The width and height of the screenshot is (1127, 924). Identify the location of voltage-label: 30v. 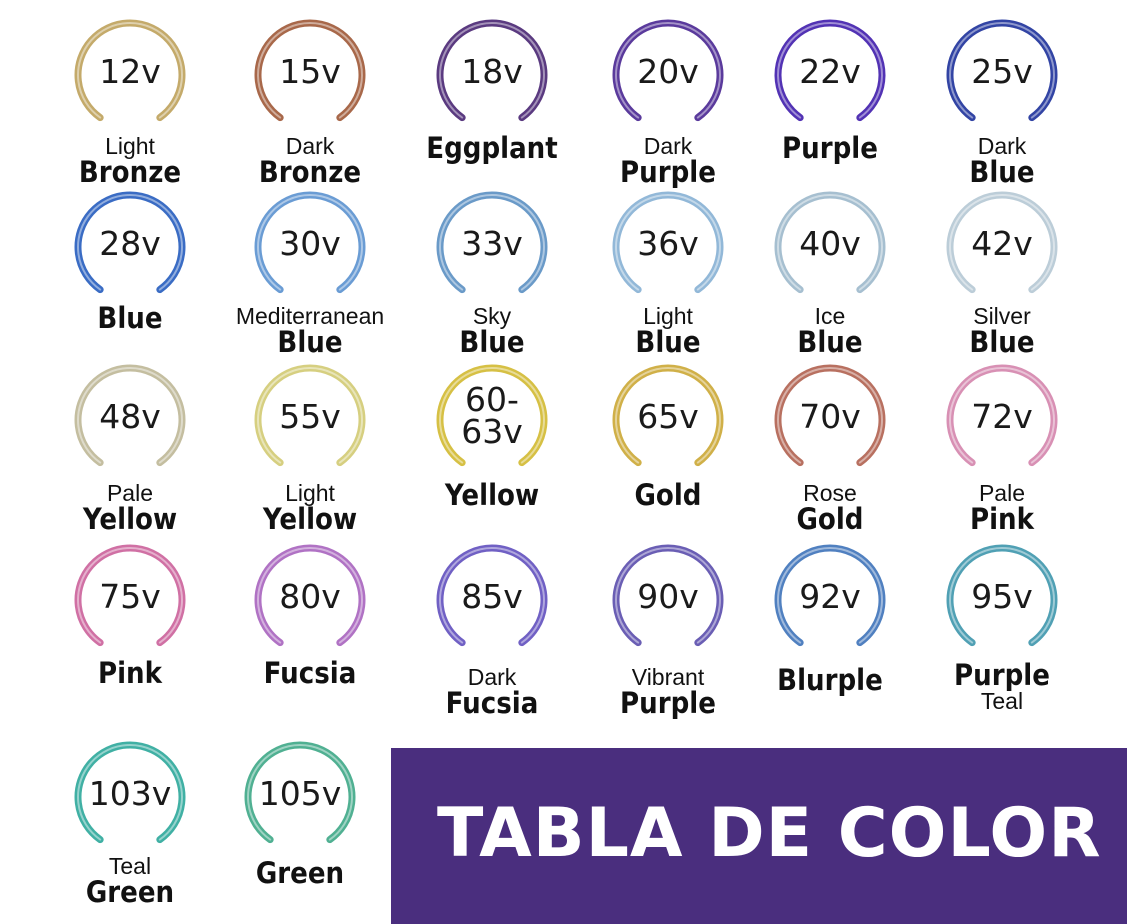
(310, 243).